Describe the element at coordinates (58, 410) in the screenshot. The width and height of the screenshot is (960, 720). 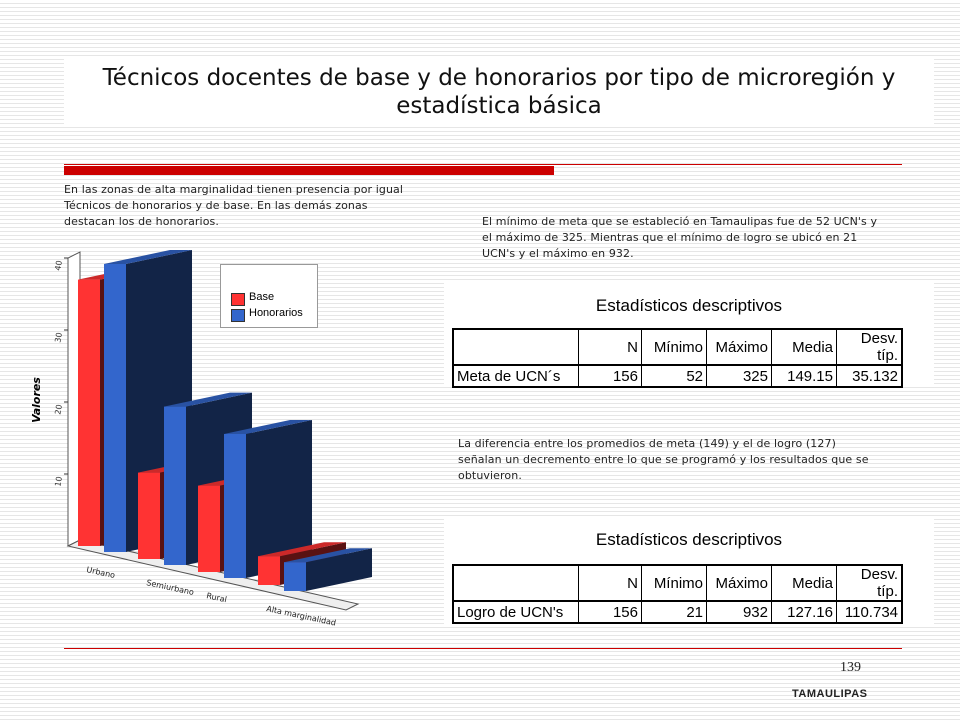
I see `y-tick-label: 20` at that location.